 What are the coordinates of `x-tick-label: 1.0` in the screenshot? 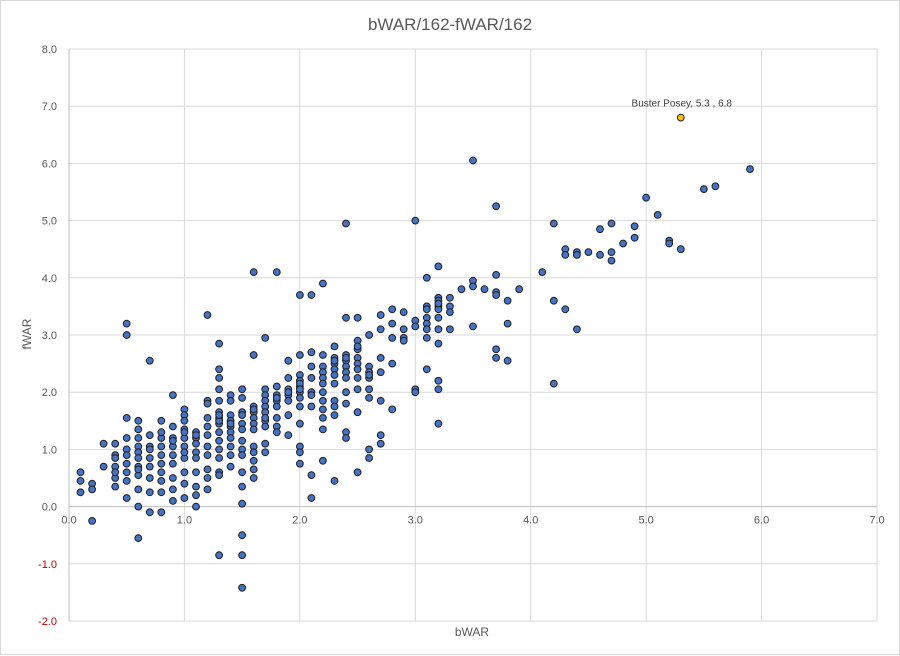 It's located at (184, 521).